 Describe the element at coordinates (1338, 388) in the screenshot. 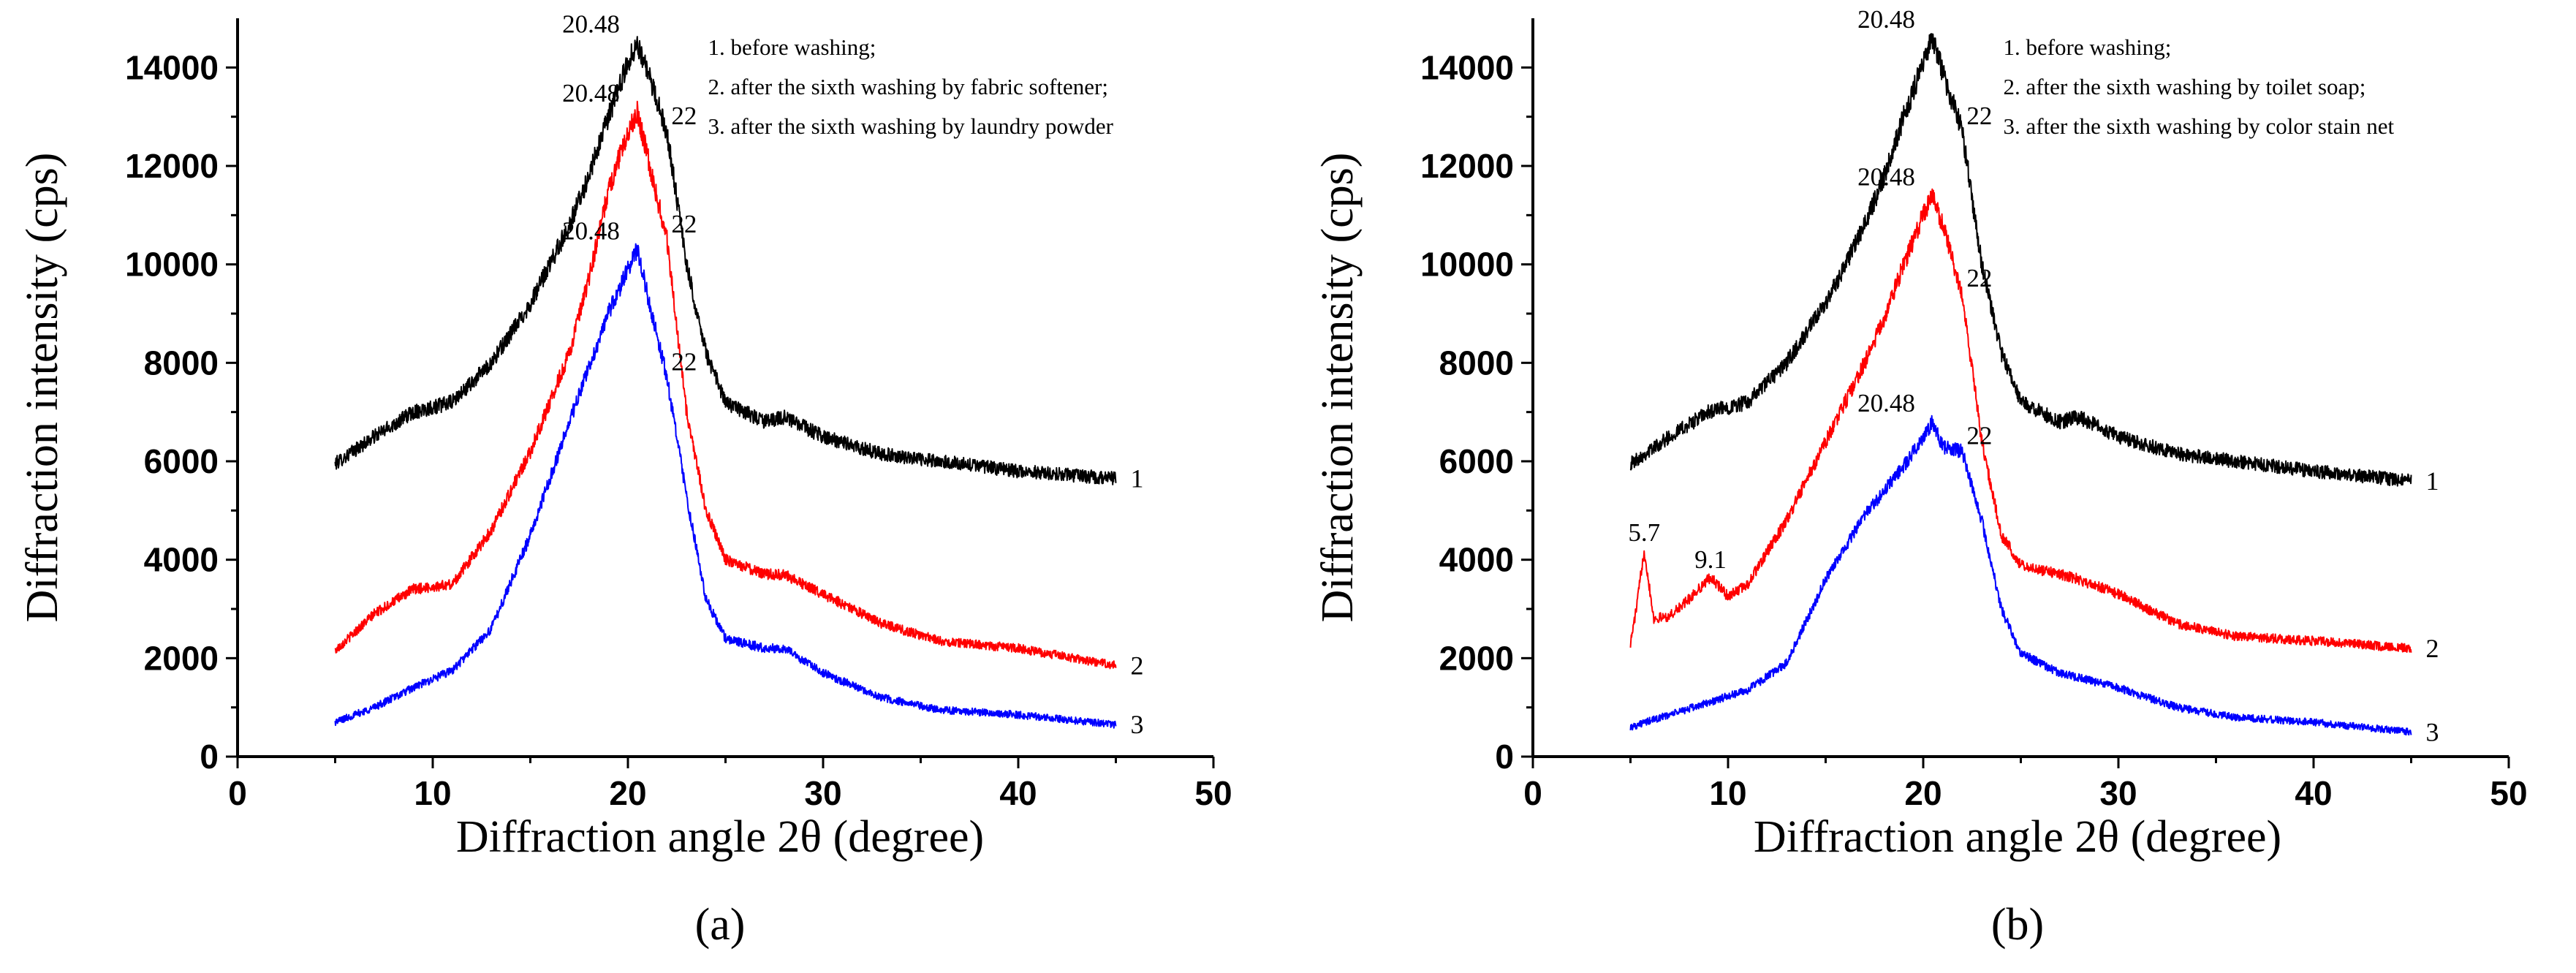

I see `y-axis-title-b: Diffraction intensity (cps)` at that location.